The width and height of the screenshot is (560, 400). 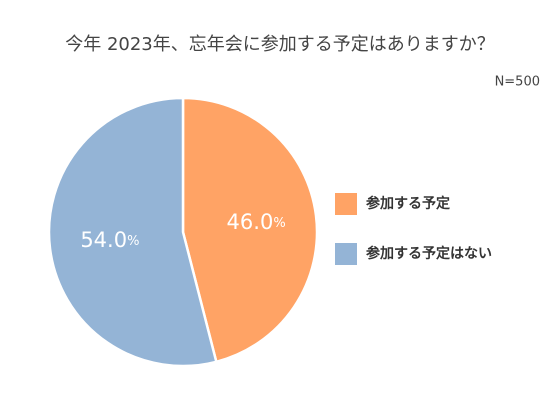 I want to click on legend-label: 参加する予定はない, so click(x=429, y=253).